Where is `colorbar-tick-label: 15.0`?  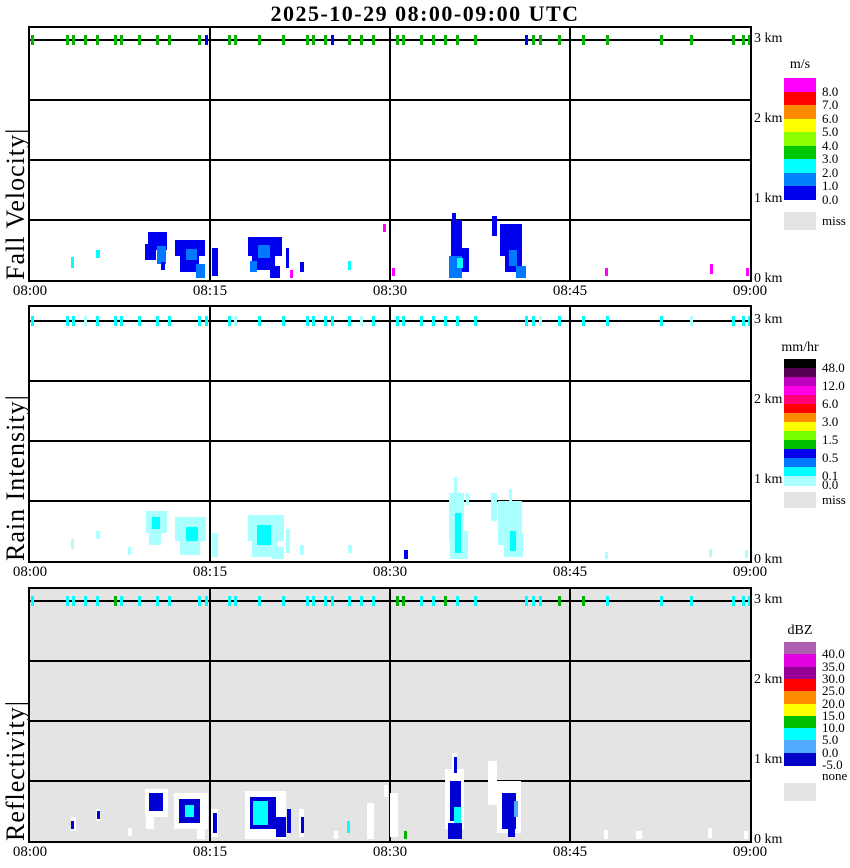 colorbar-tick-label: 15.0 is located at coordinates (833, 715).